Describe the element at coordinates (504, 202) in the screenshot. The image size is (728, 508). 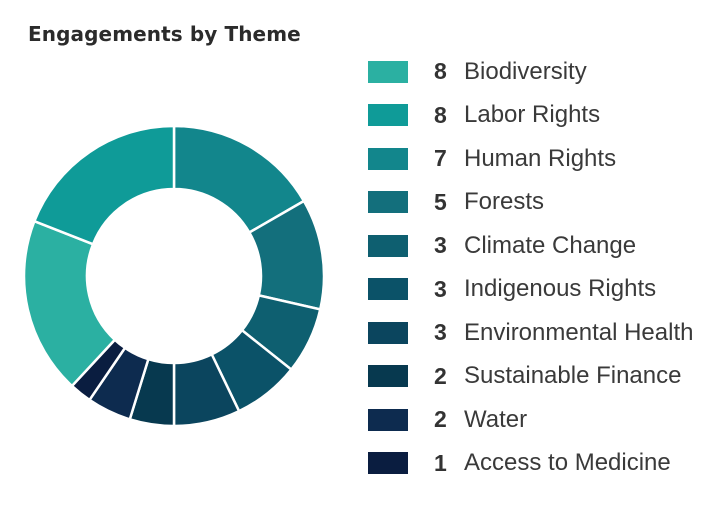
I see `legend-label: Forests` at that location.